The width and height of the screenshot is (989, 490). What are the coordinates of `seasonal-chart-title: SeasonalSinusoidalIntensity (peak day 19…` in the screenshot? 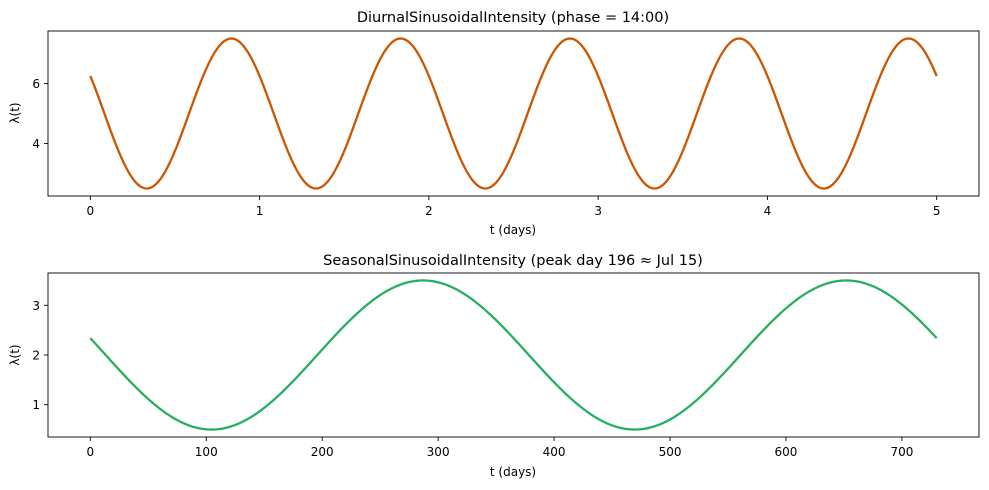 It's located at (513, 261).